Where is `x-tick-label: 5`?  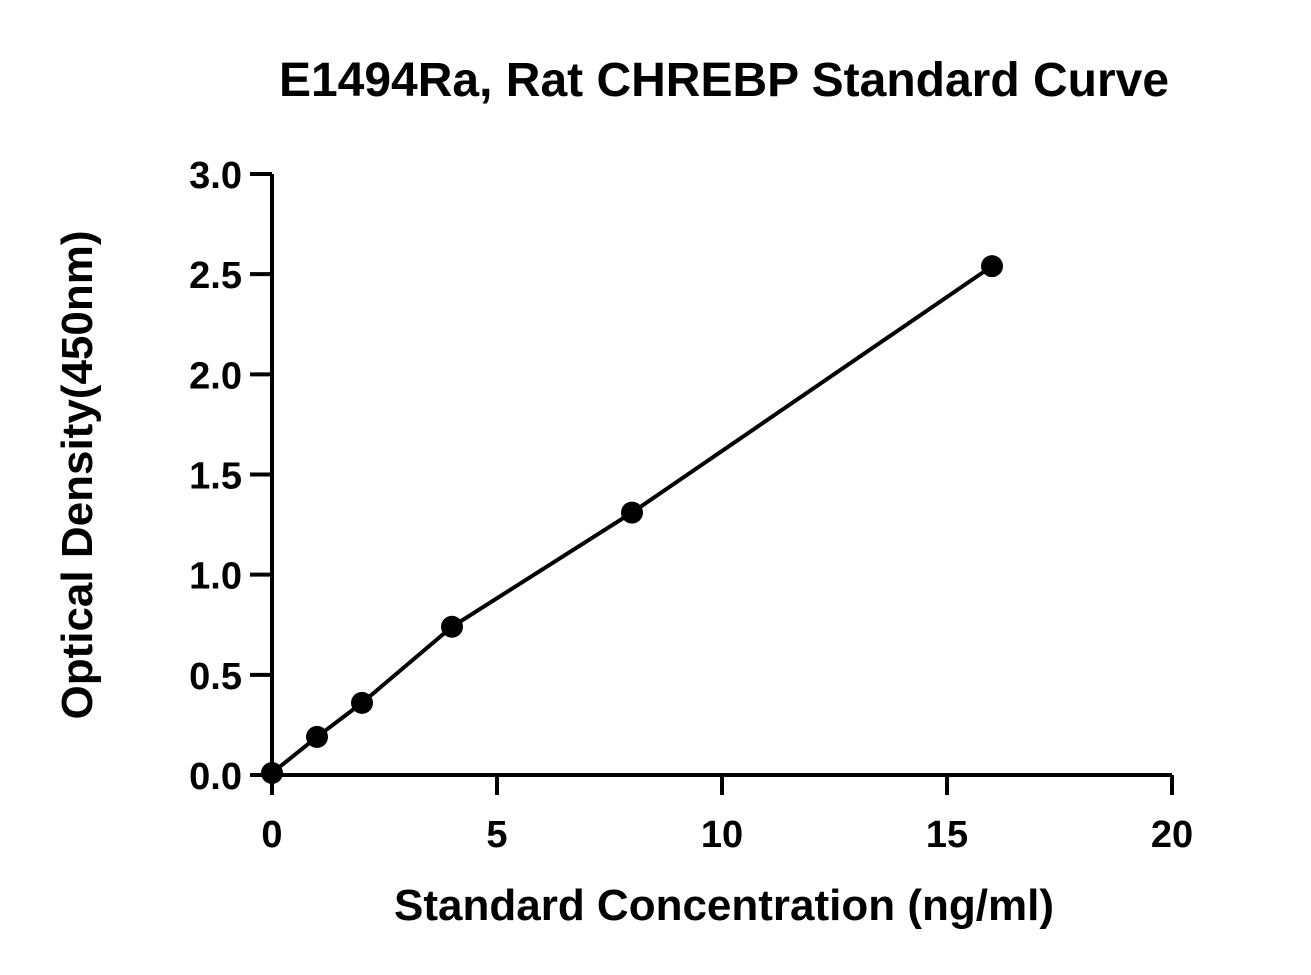 x-tick-label: 5 is located at coordinates (496, 835).